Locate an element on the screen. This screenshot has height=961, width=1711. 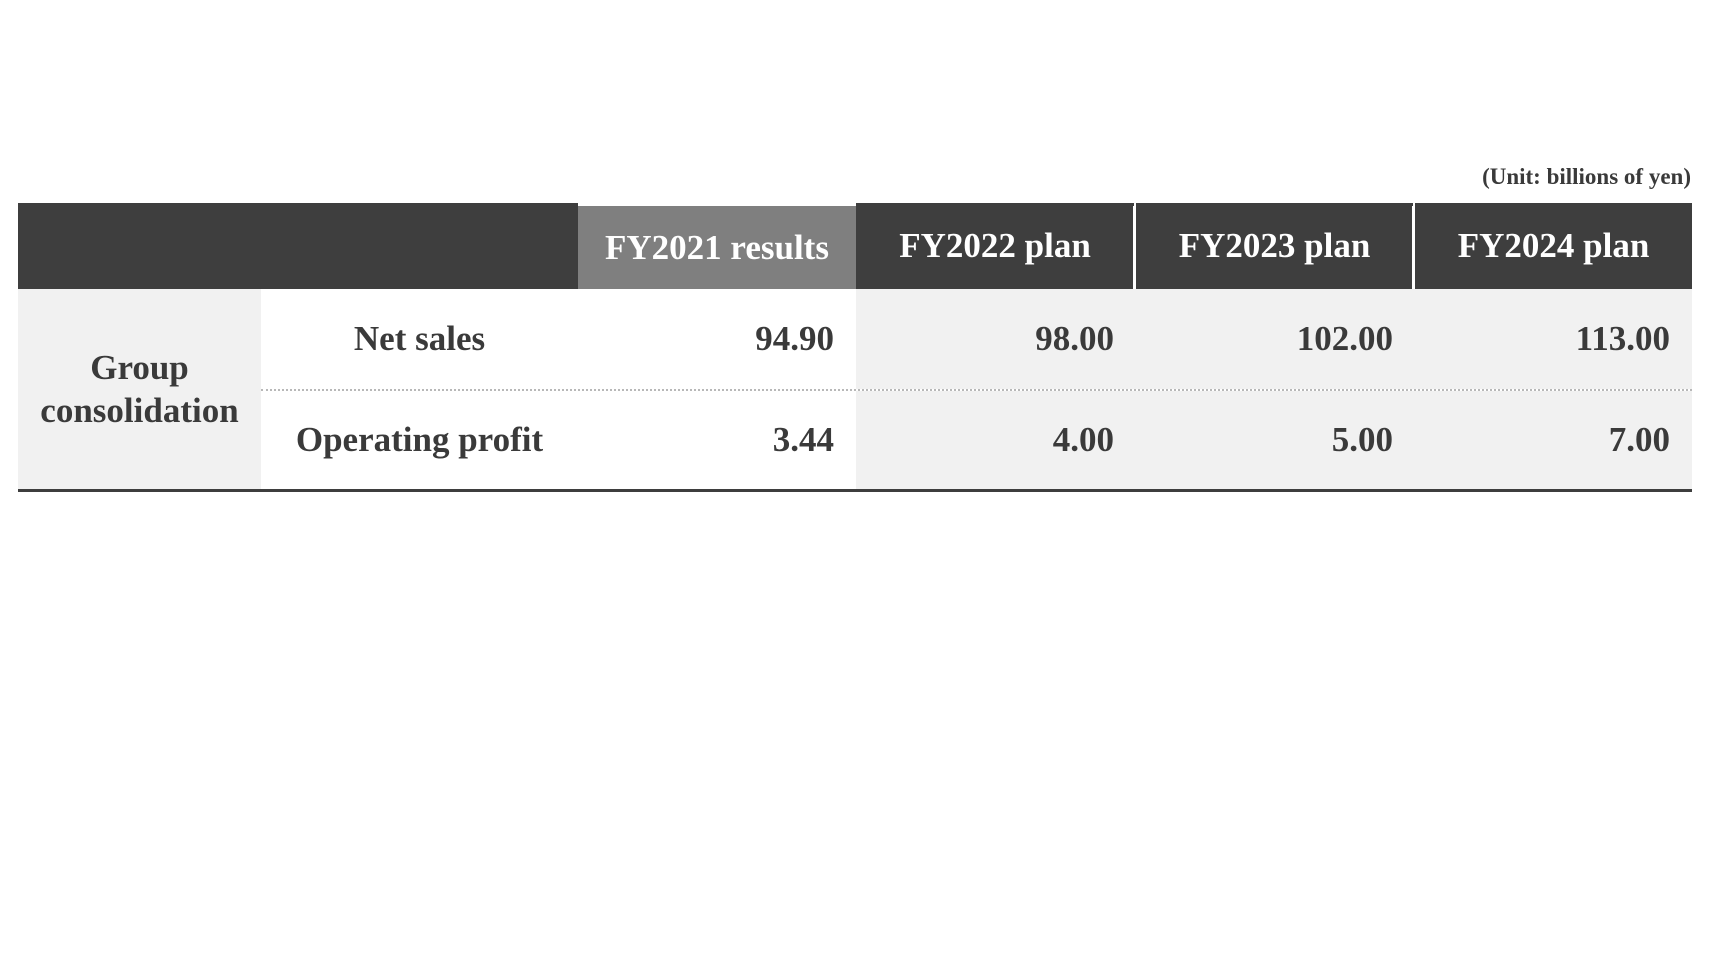
header-blank-cell is located at coordinates (298, 246).